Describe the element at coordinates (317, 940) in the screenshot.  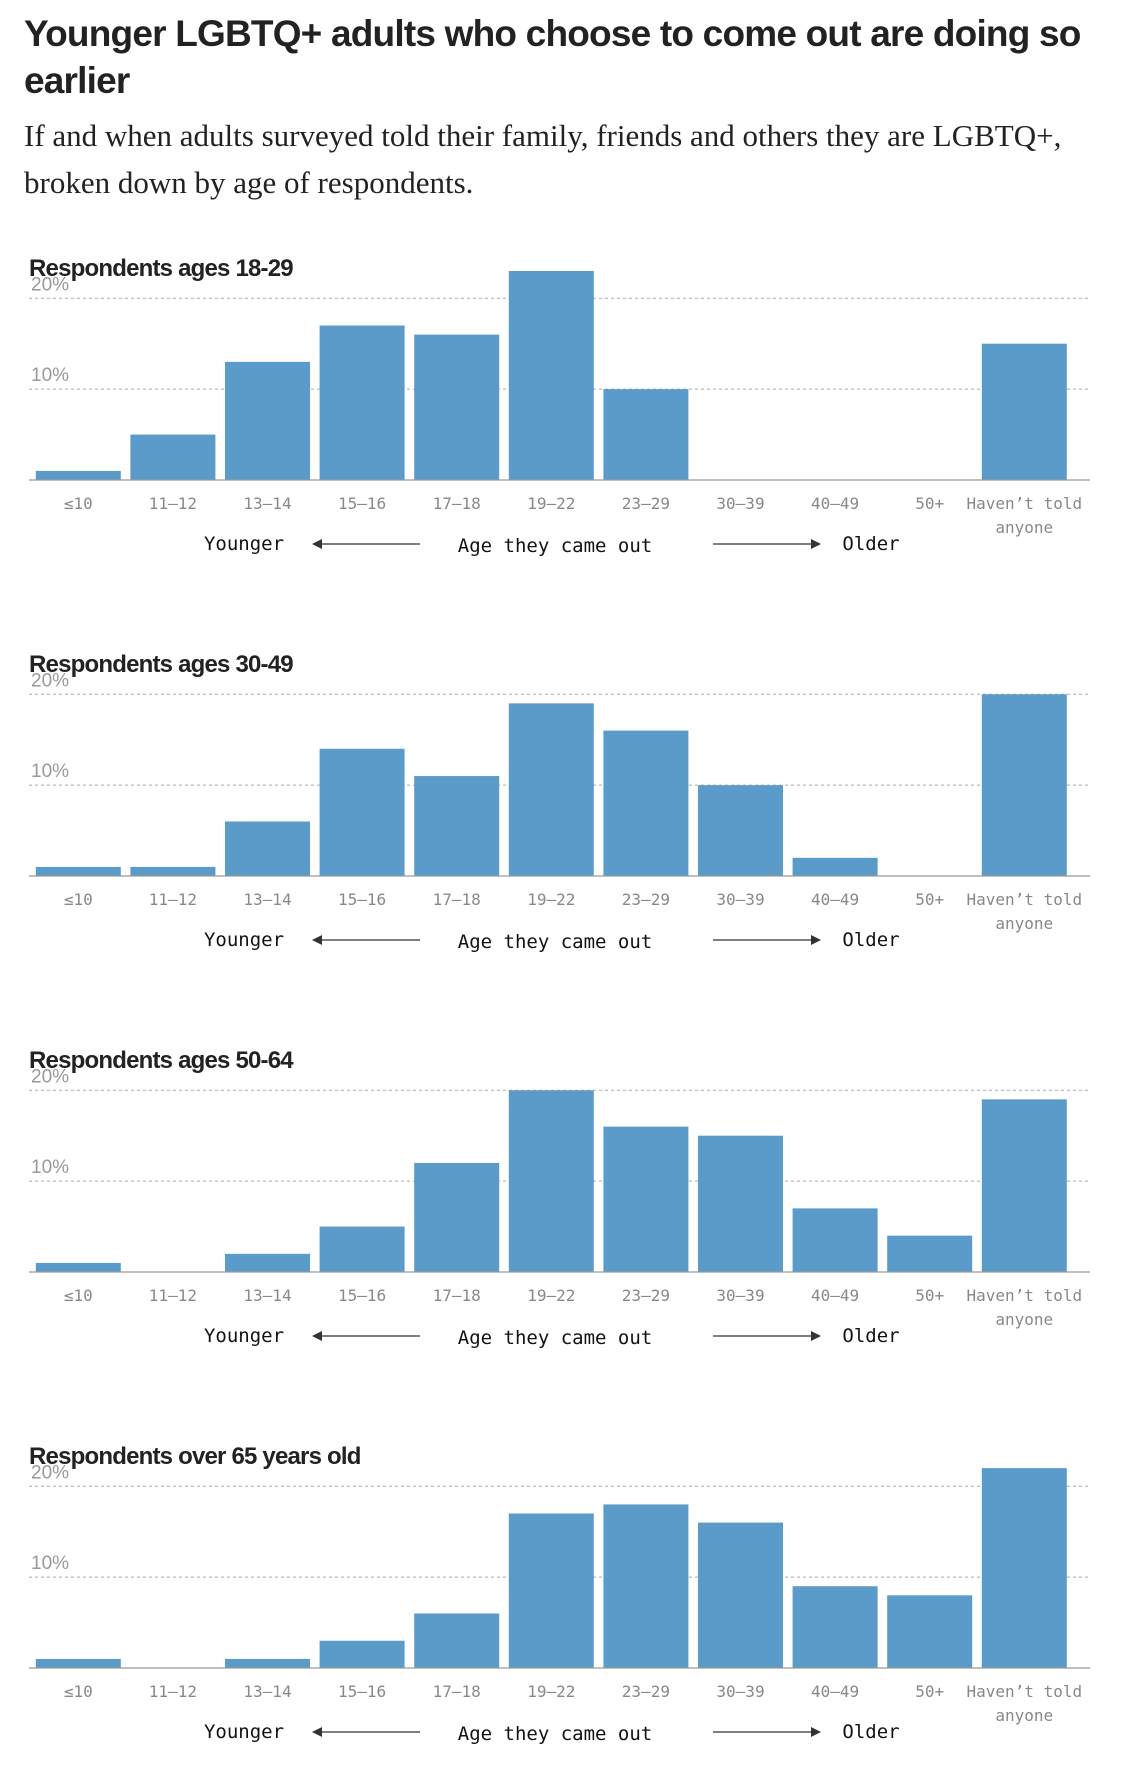
I see `arrowhead-left` at that location.